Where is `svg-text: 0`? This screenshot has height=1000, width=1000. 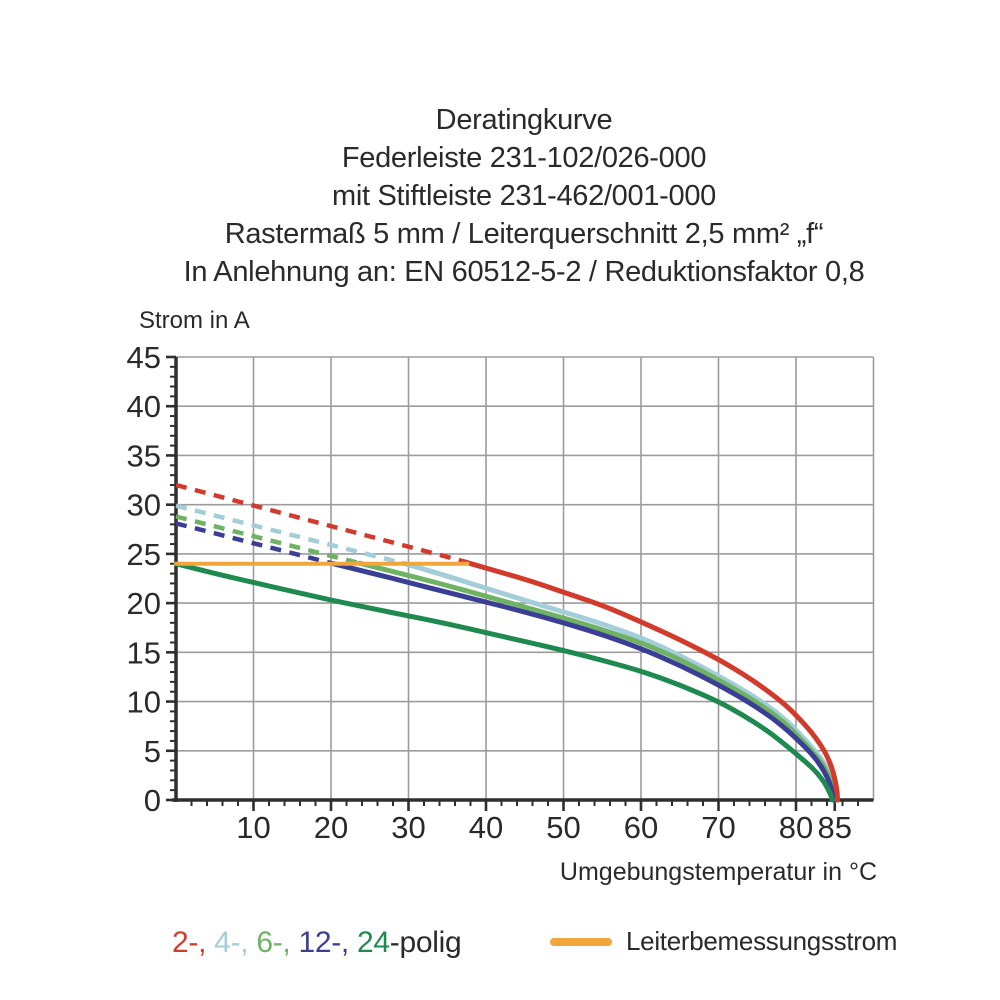 svg-text: 0 is located at coordinates (152, 800).